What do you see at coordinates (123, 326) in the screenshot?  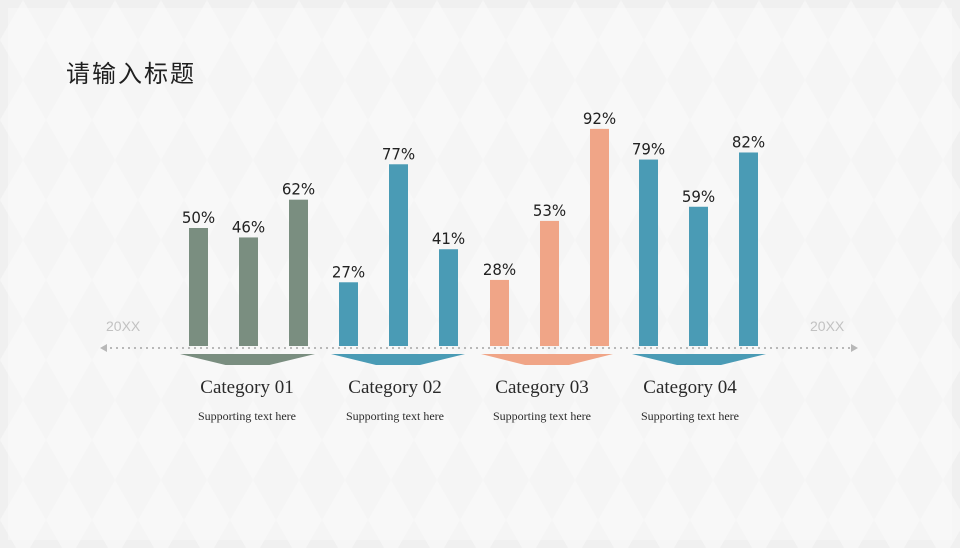 I see `timeline-start-label: 20XX` at bounding box center [123, 326].